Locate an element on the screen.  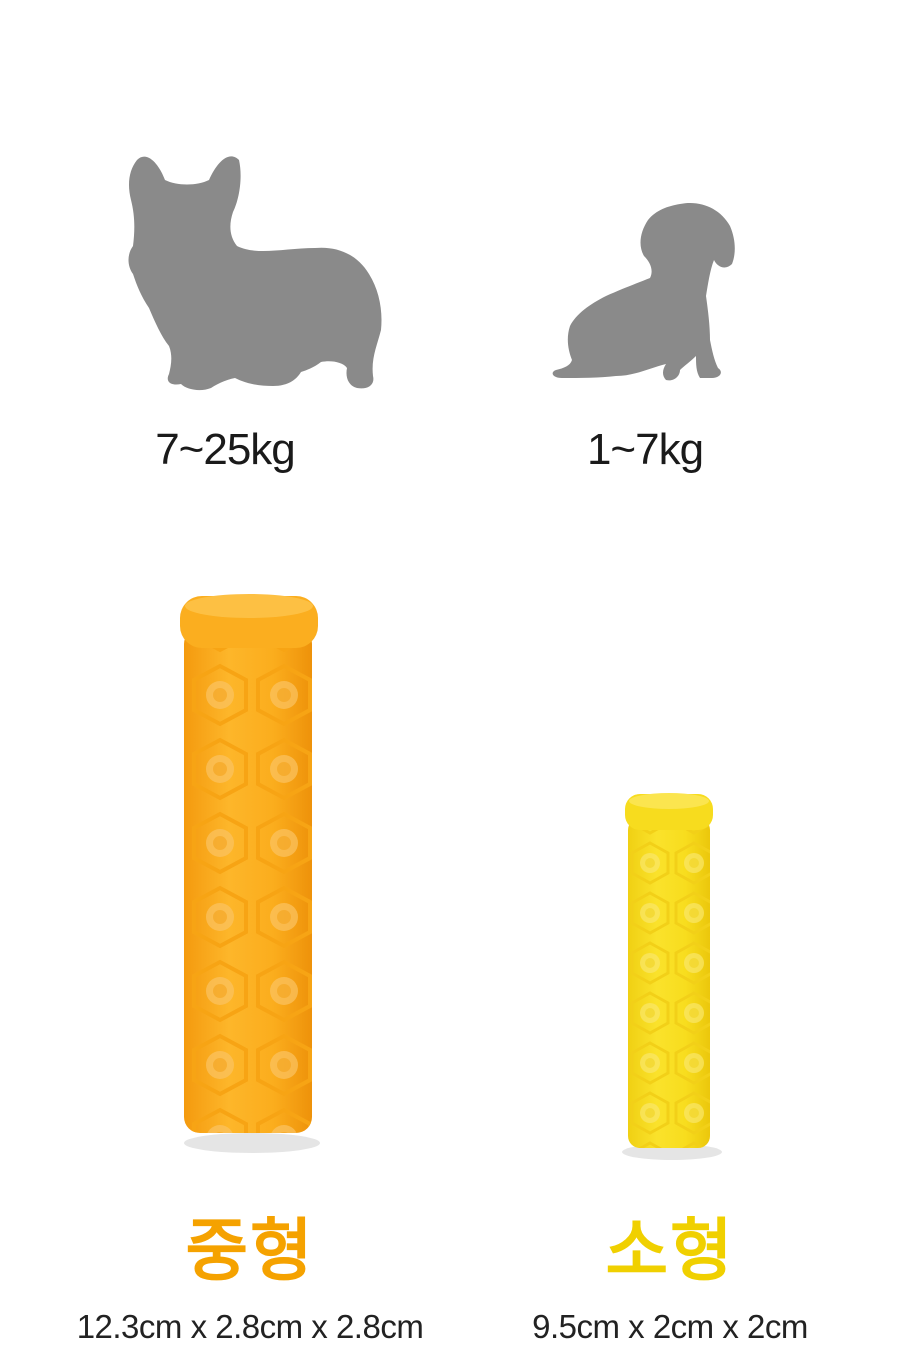
dimensions: 9.5cm x 2cm x 2cm is located at coordinates (670, 1326).